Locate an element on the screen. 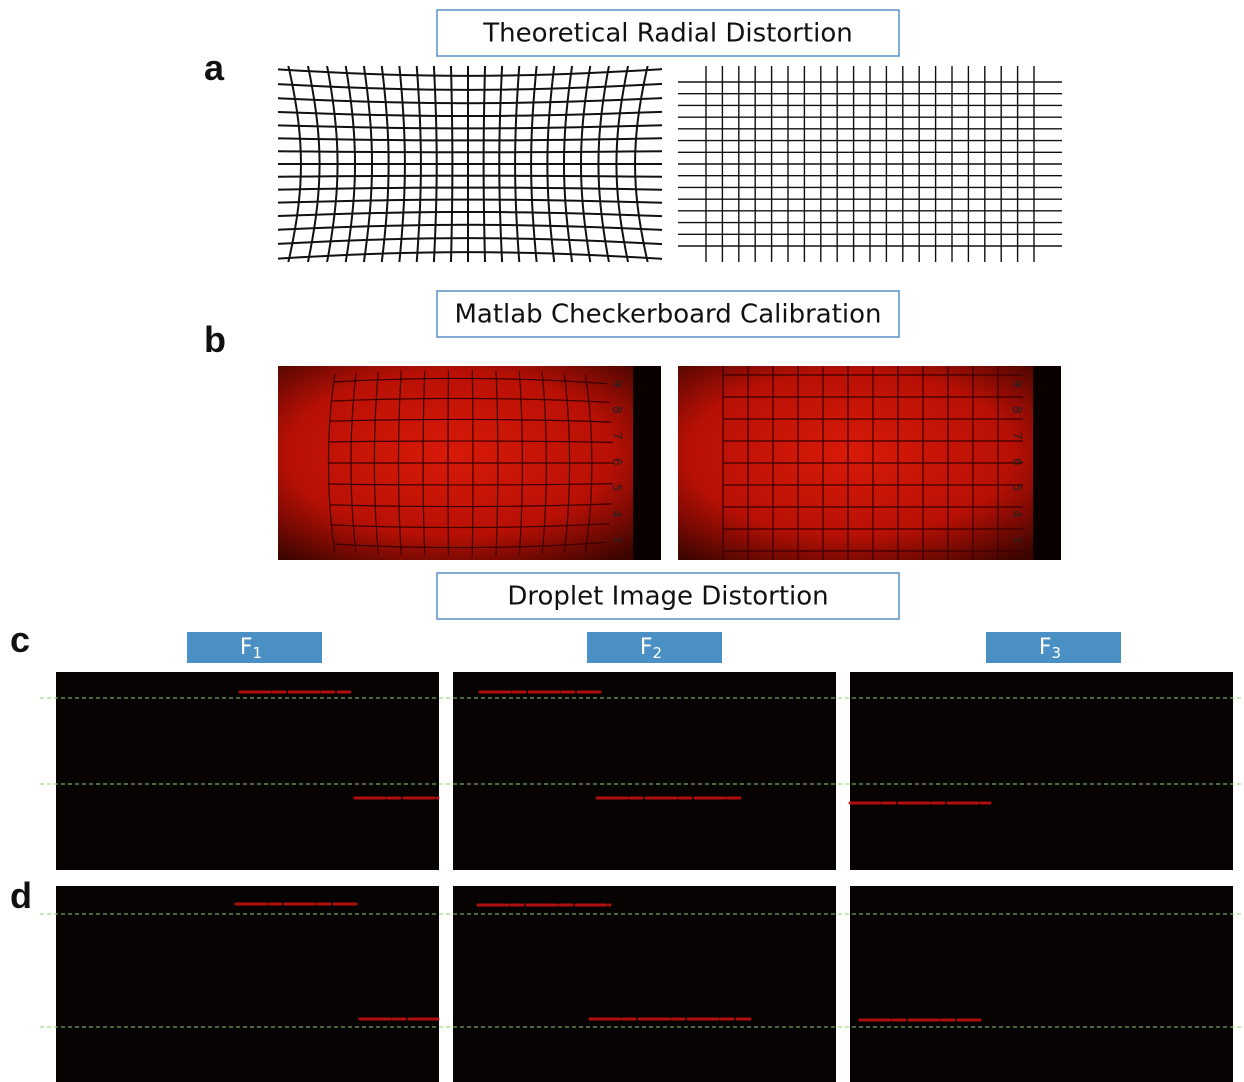  panel-label: a is located at coordinates (214, 67).